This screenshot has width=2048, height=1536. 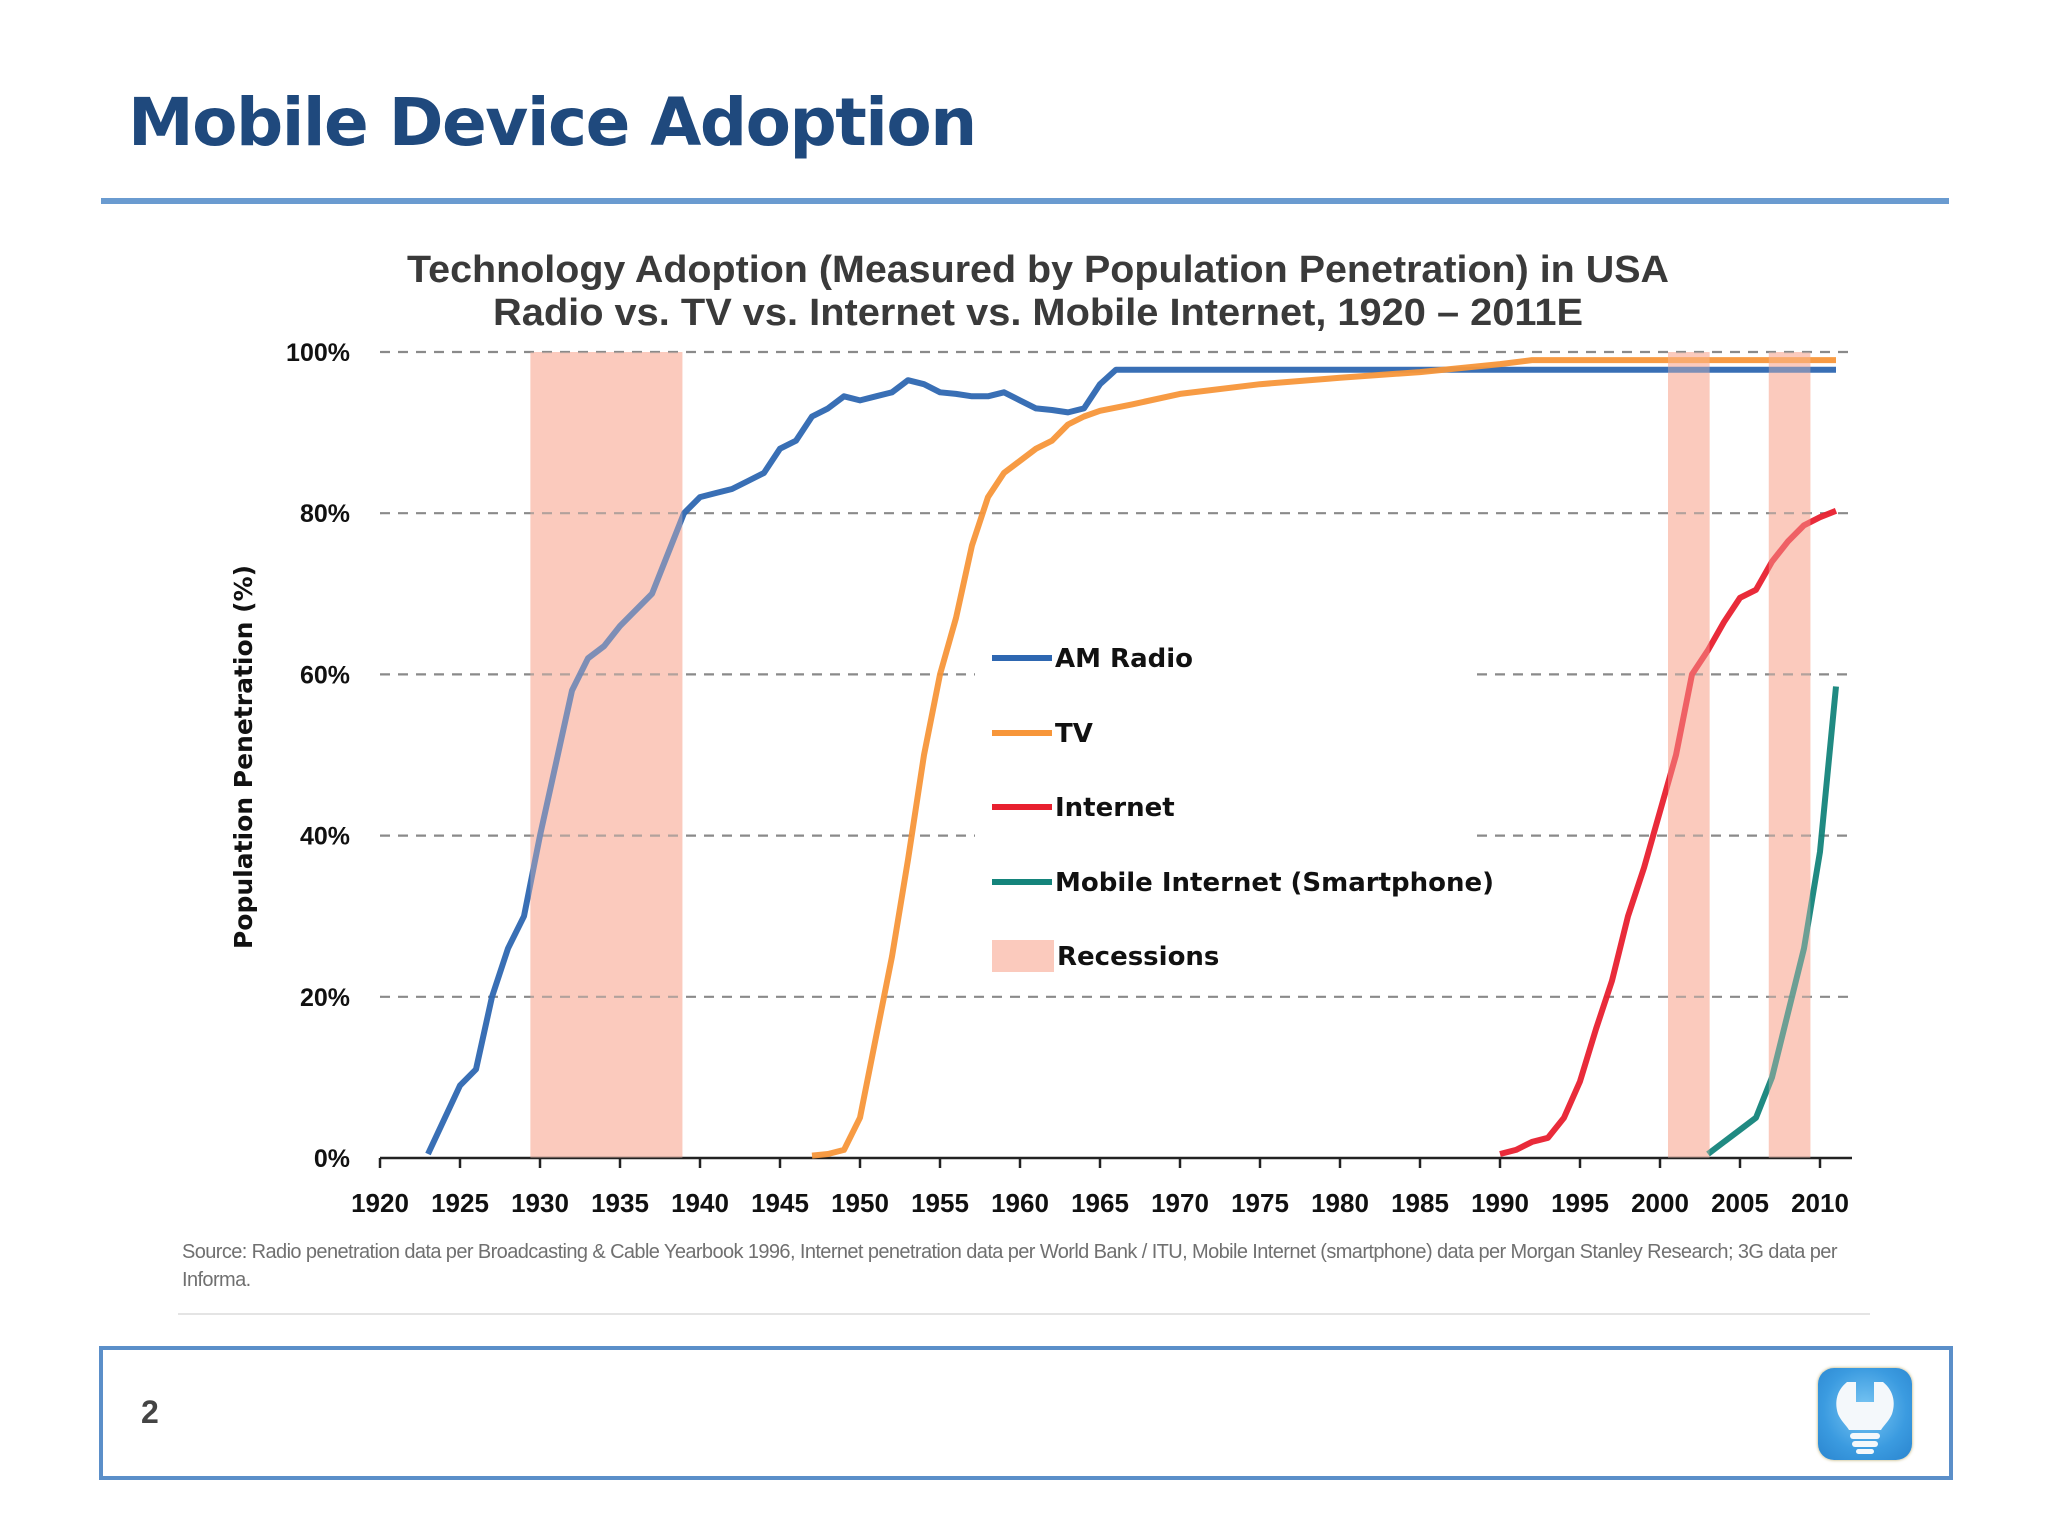 What do you see at coordinates (1115, 808) in the screenshot?
I see `legend-label: Internet` at bounding box center [1115, 808].